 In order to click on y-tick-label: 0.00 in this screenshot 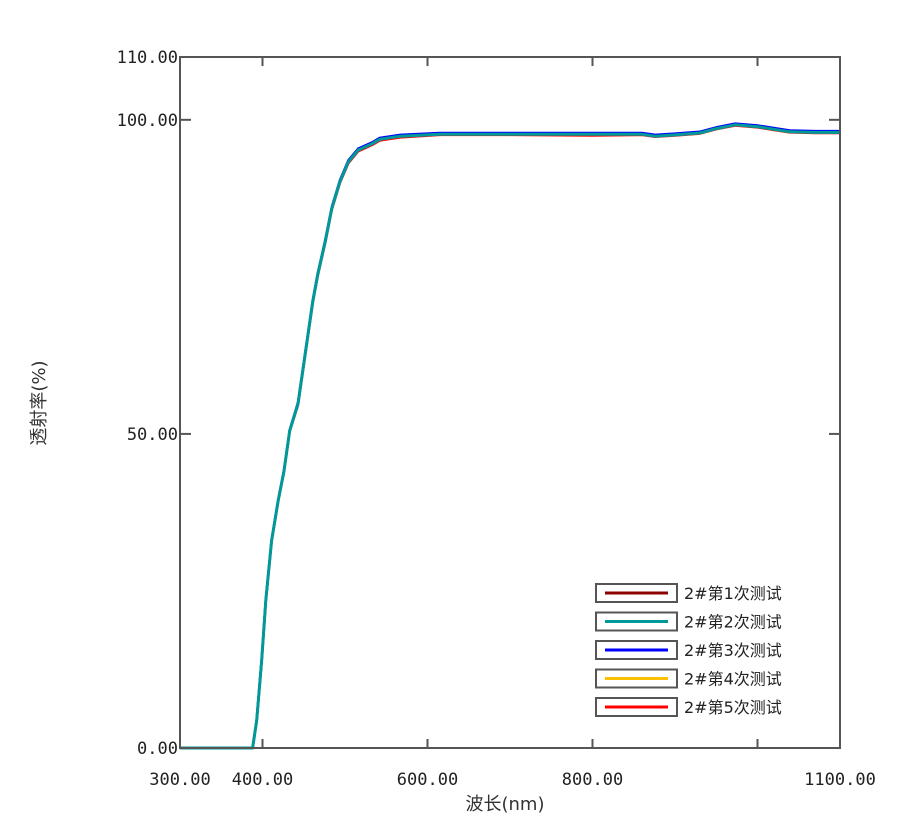, I will do `click(157, 749)`.